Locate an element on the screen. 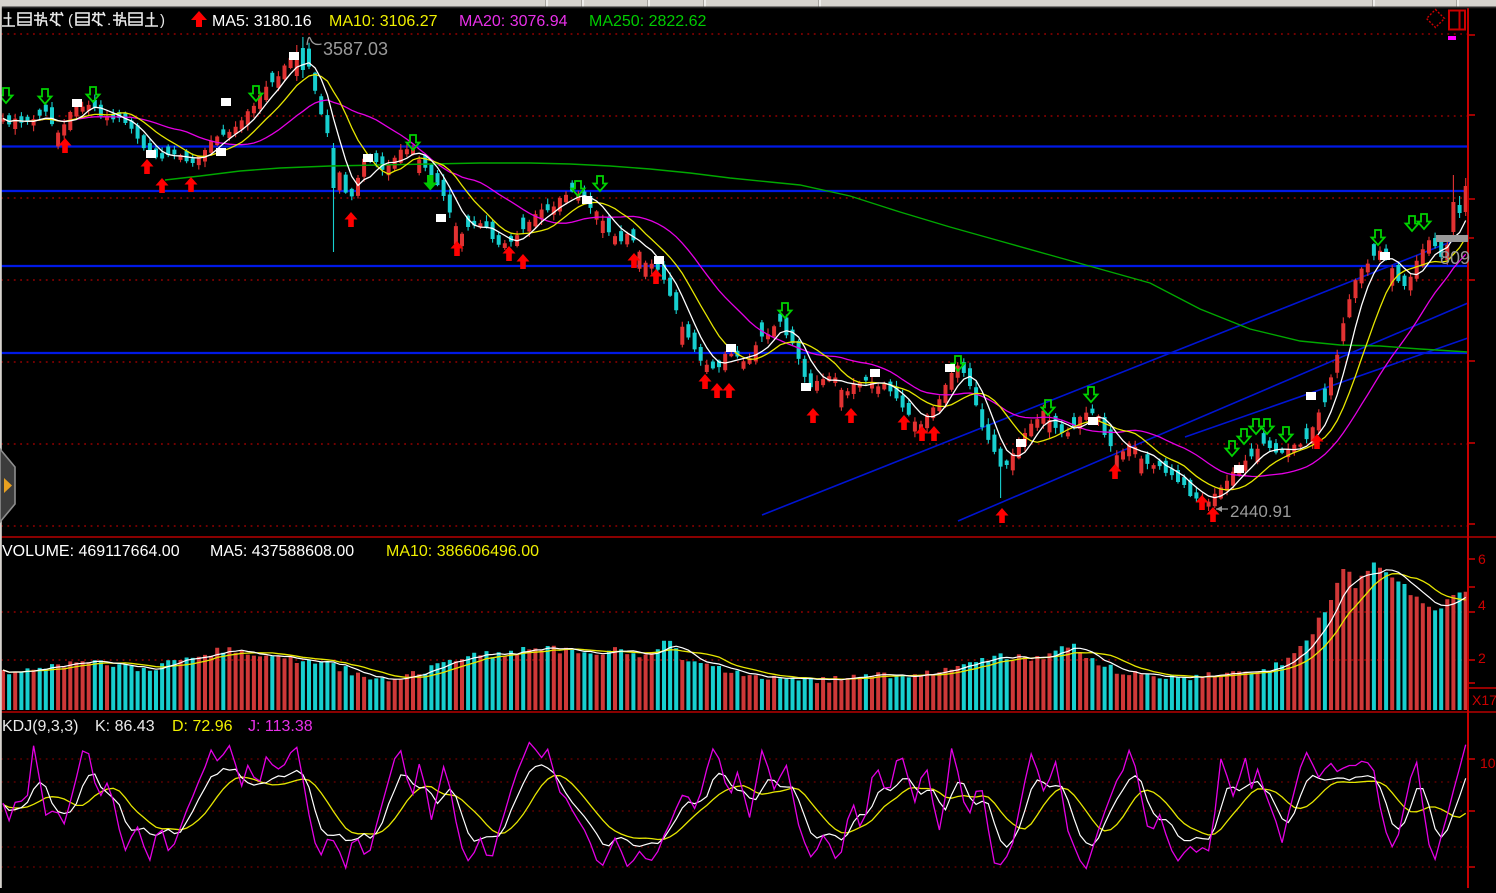  svg-text: 10 is located at coordinates (1488, 763).